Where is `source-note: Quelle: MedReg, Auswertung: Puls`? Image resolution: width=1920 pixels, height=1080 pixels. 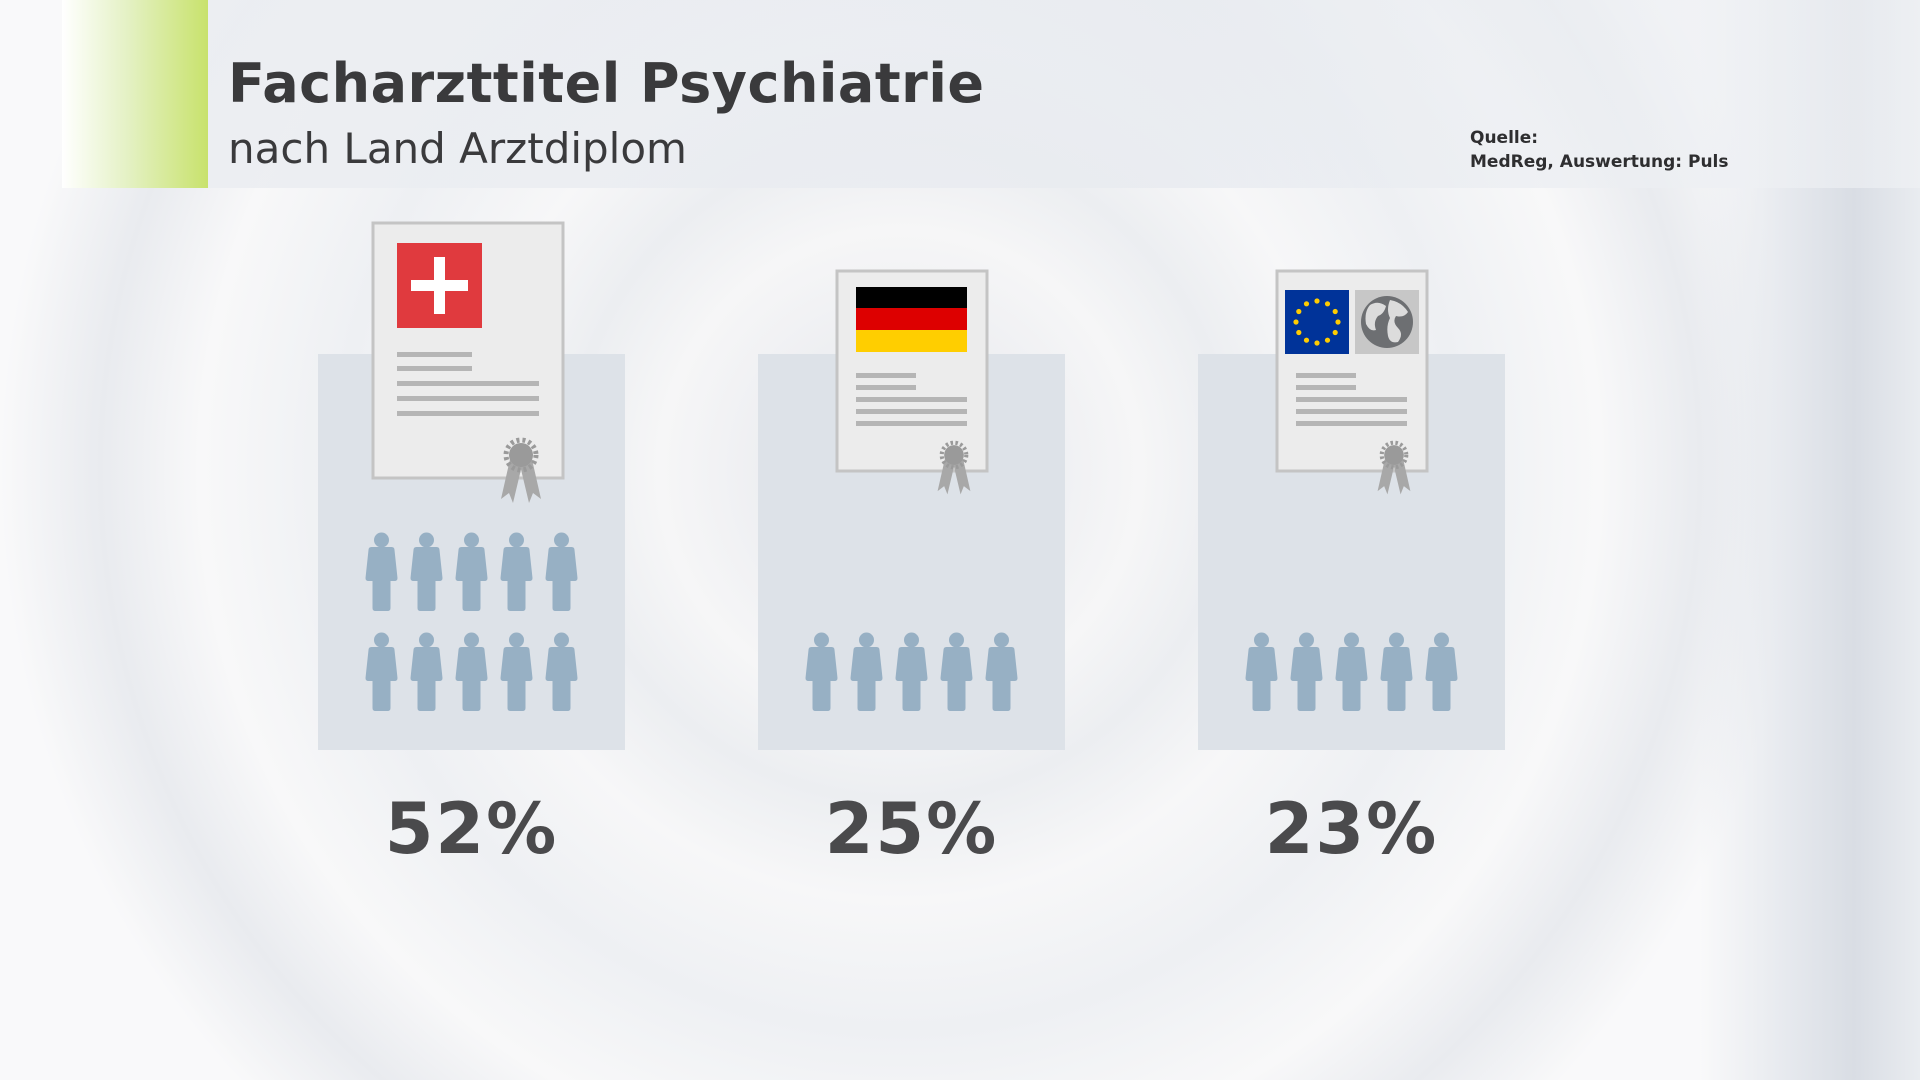 source-note: Quelle: MedReg, Auswertung: Puls is located at coordinates (1599, 150).